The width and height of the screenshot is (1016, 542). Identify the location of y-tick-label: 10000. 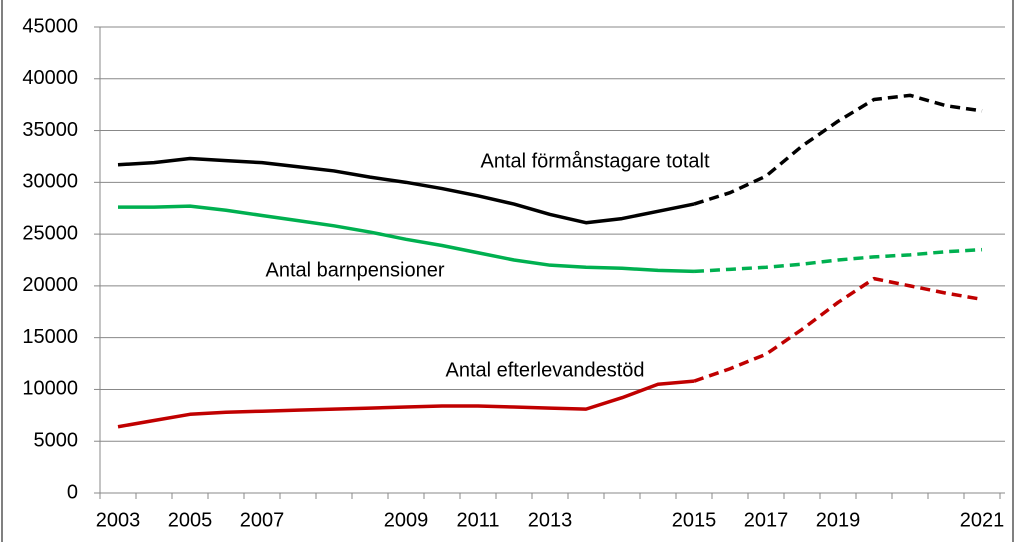
(50, 389).